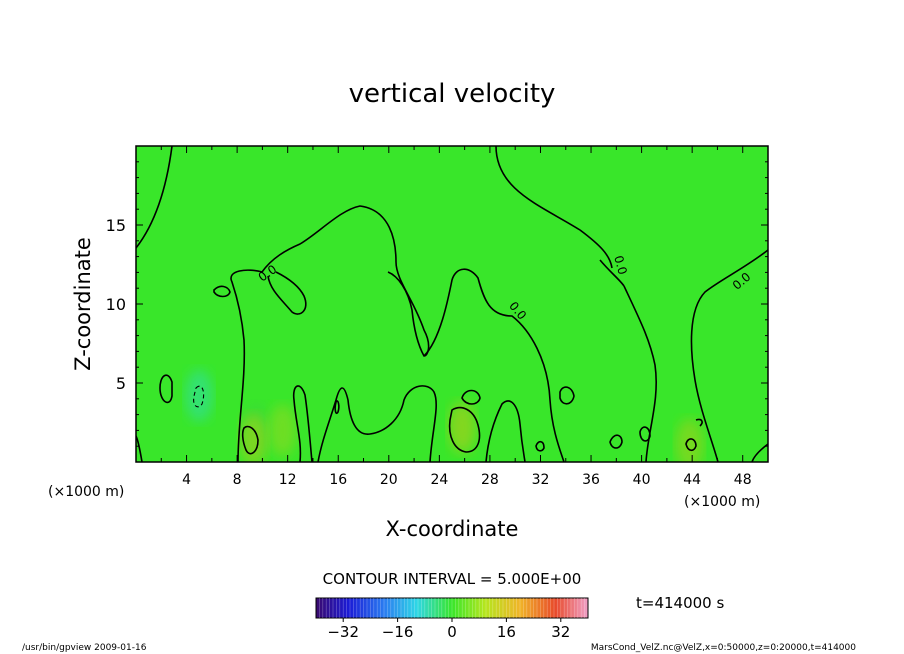 This screenshot has width=904, height=654. I want to click on x-tick-label: 36, so click(591, 480).